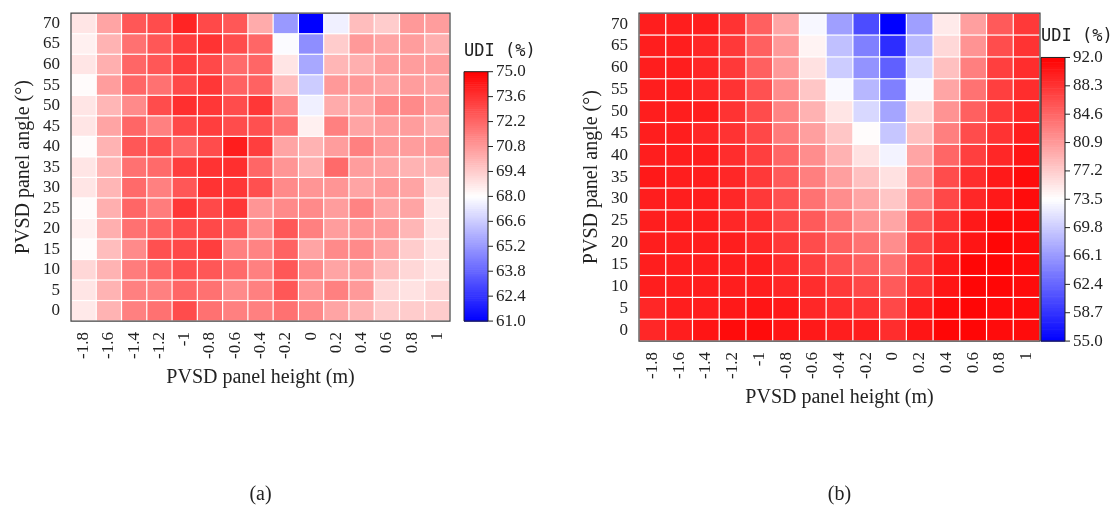 The image size is (1116, 516). What do you see at coordinates (1088, 255) in the screenshot?
I see `color-bar-label: 66.1` at bounding box center [1088, 255].